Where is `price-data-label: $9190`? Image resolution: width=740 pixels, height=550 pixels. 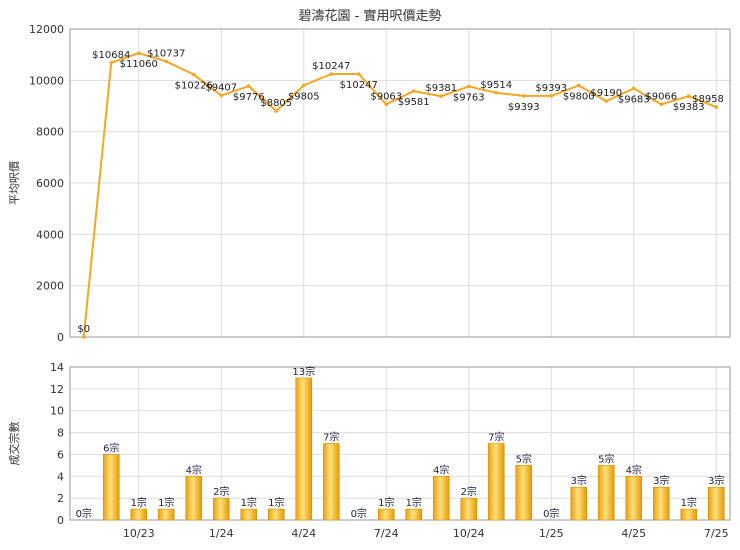
price-data-label: $9190 is located at coordinates (606, 93).